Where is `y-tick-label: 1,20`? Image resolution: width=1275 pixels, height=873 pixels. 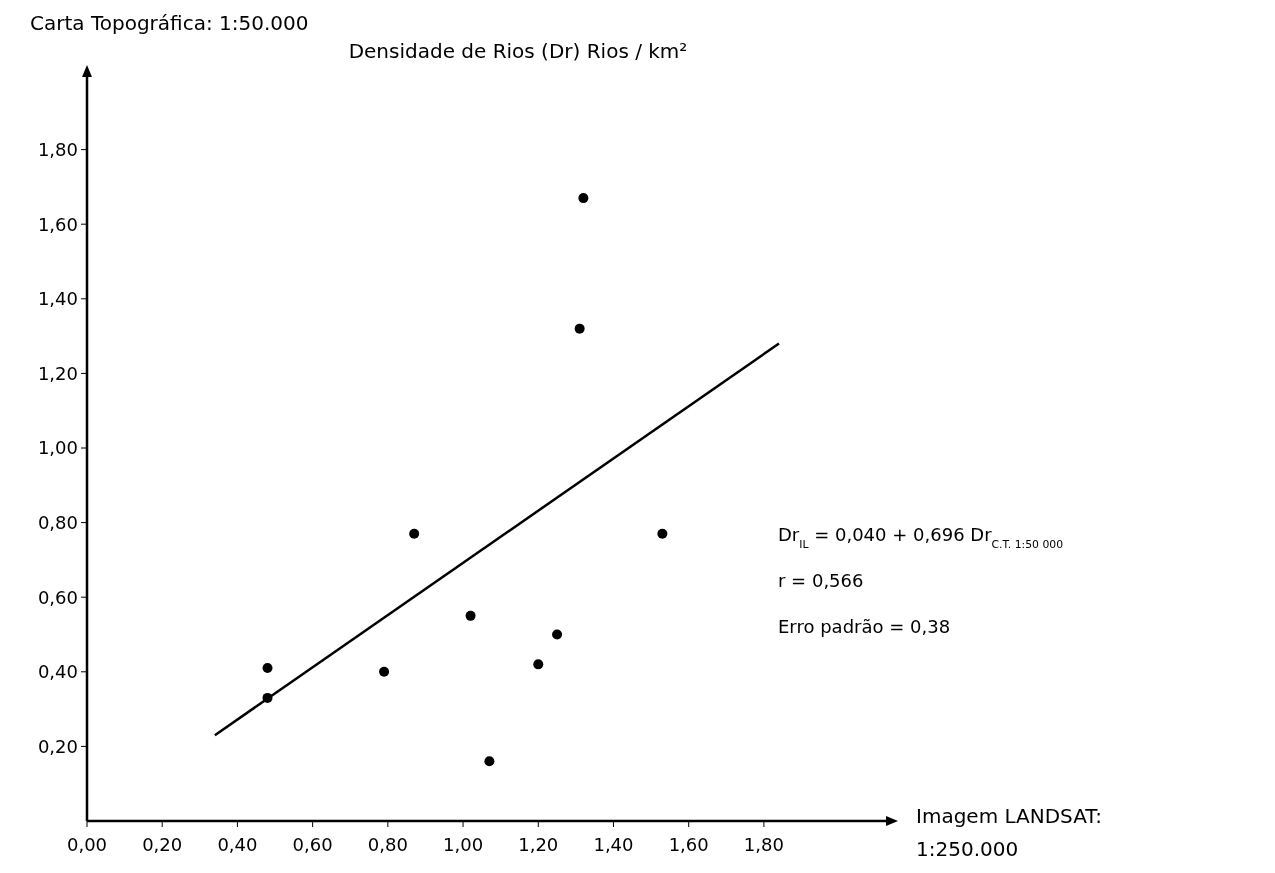 y-tick-label: 1,20 is located at coordinates (57, 373).